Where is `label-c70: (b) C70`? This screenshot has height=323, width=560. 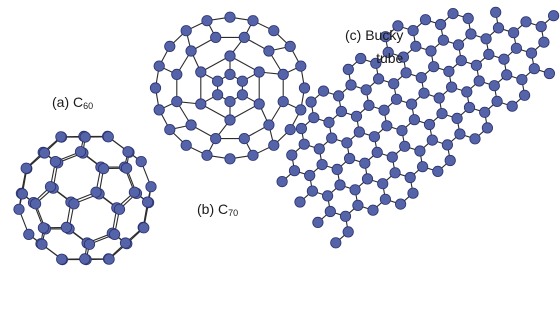 label-c70: (b) C70 is located at coordinates (218, 209).